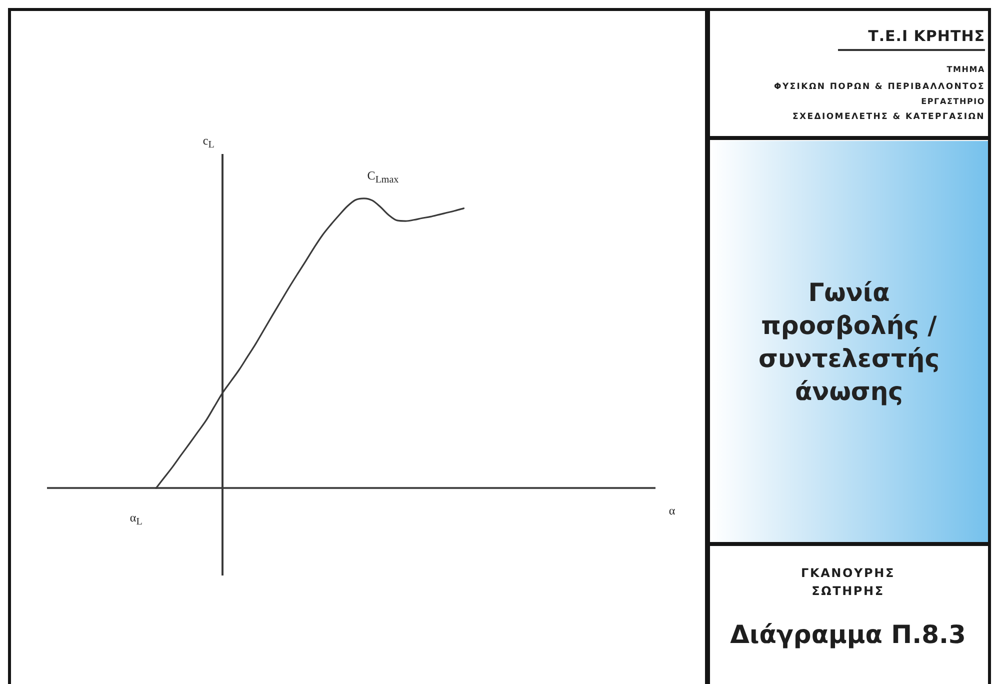 Image resolution: width=995 pixels, height=684 pixels. I want to click on text: ΣΧΕΔΙΟΜΕΛΕΤΗΣ & ΚΑΤΕΡΓΑΣΙΩΝ, so click(888, 117).